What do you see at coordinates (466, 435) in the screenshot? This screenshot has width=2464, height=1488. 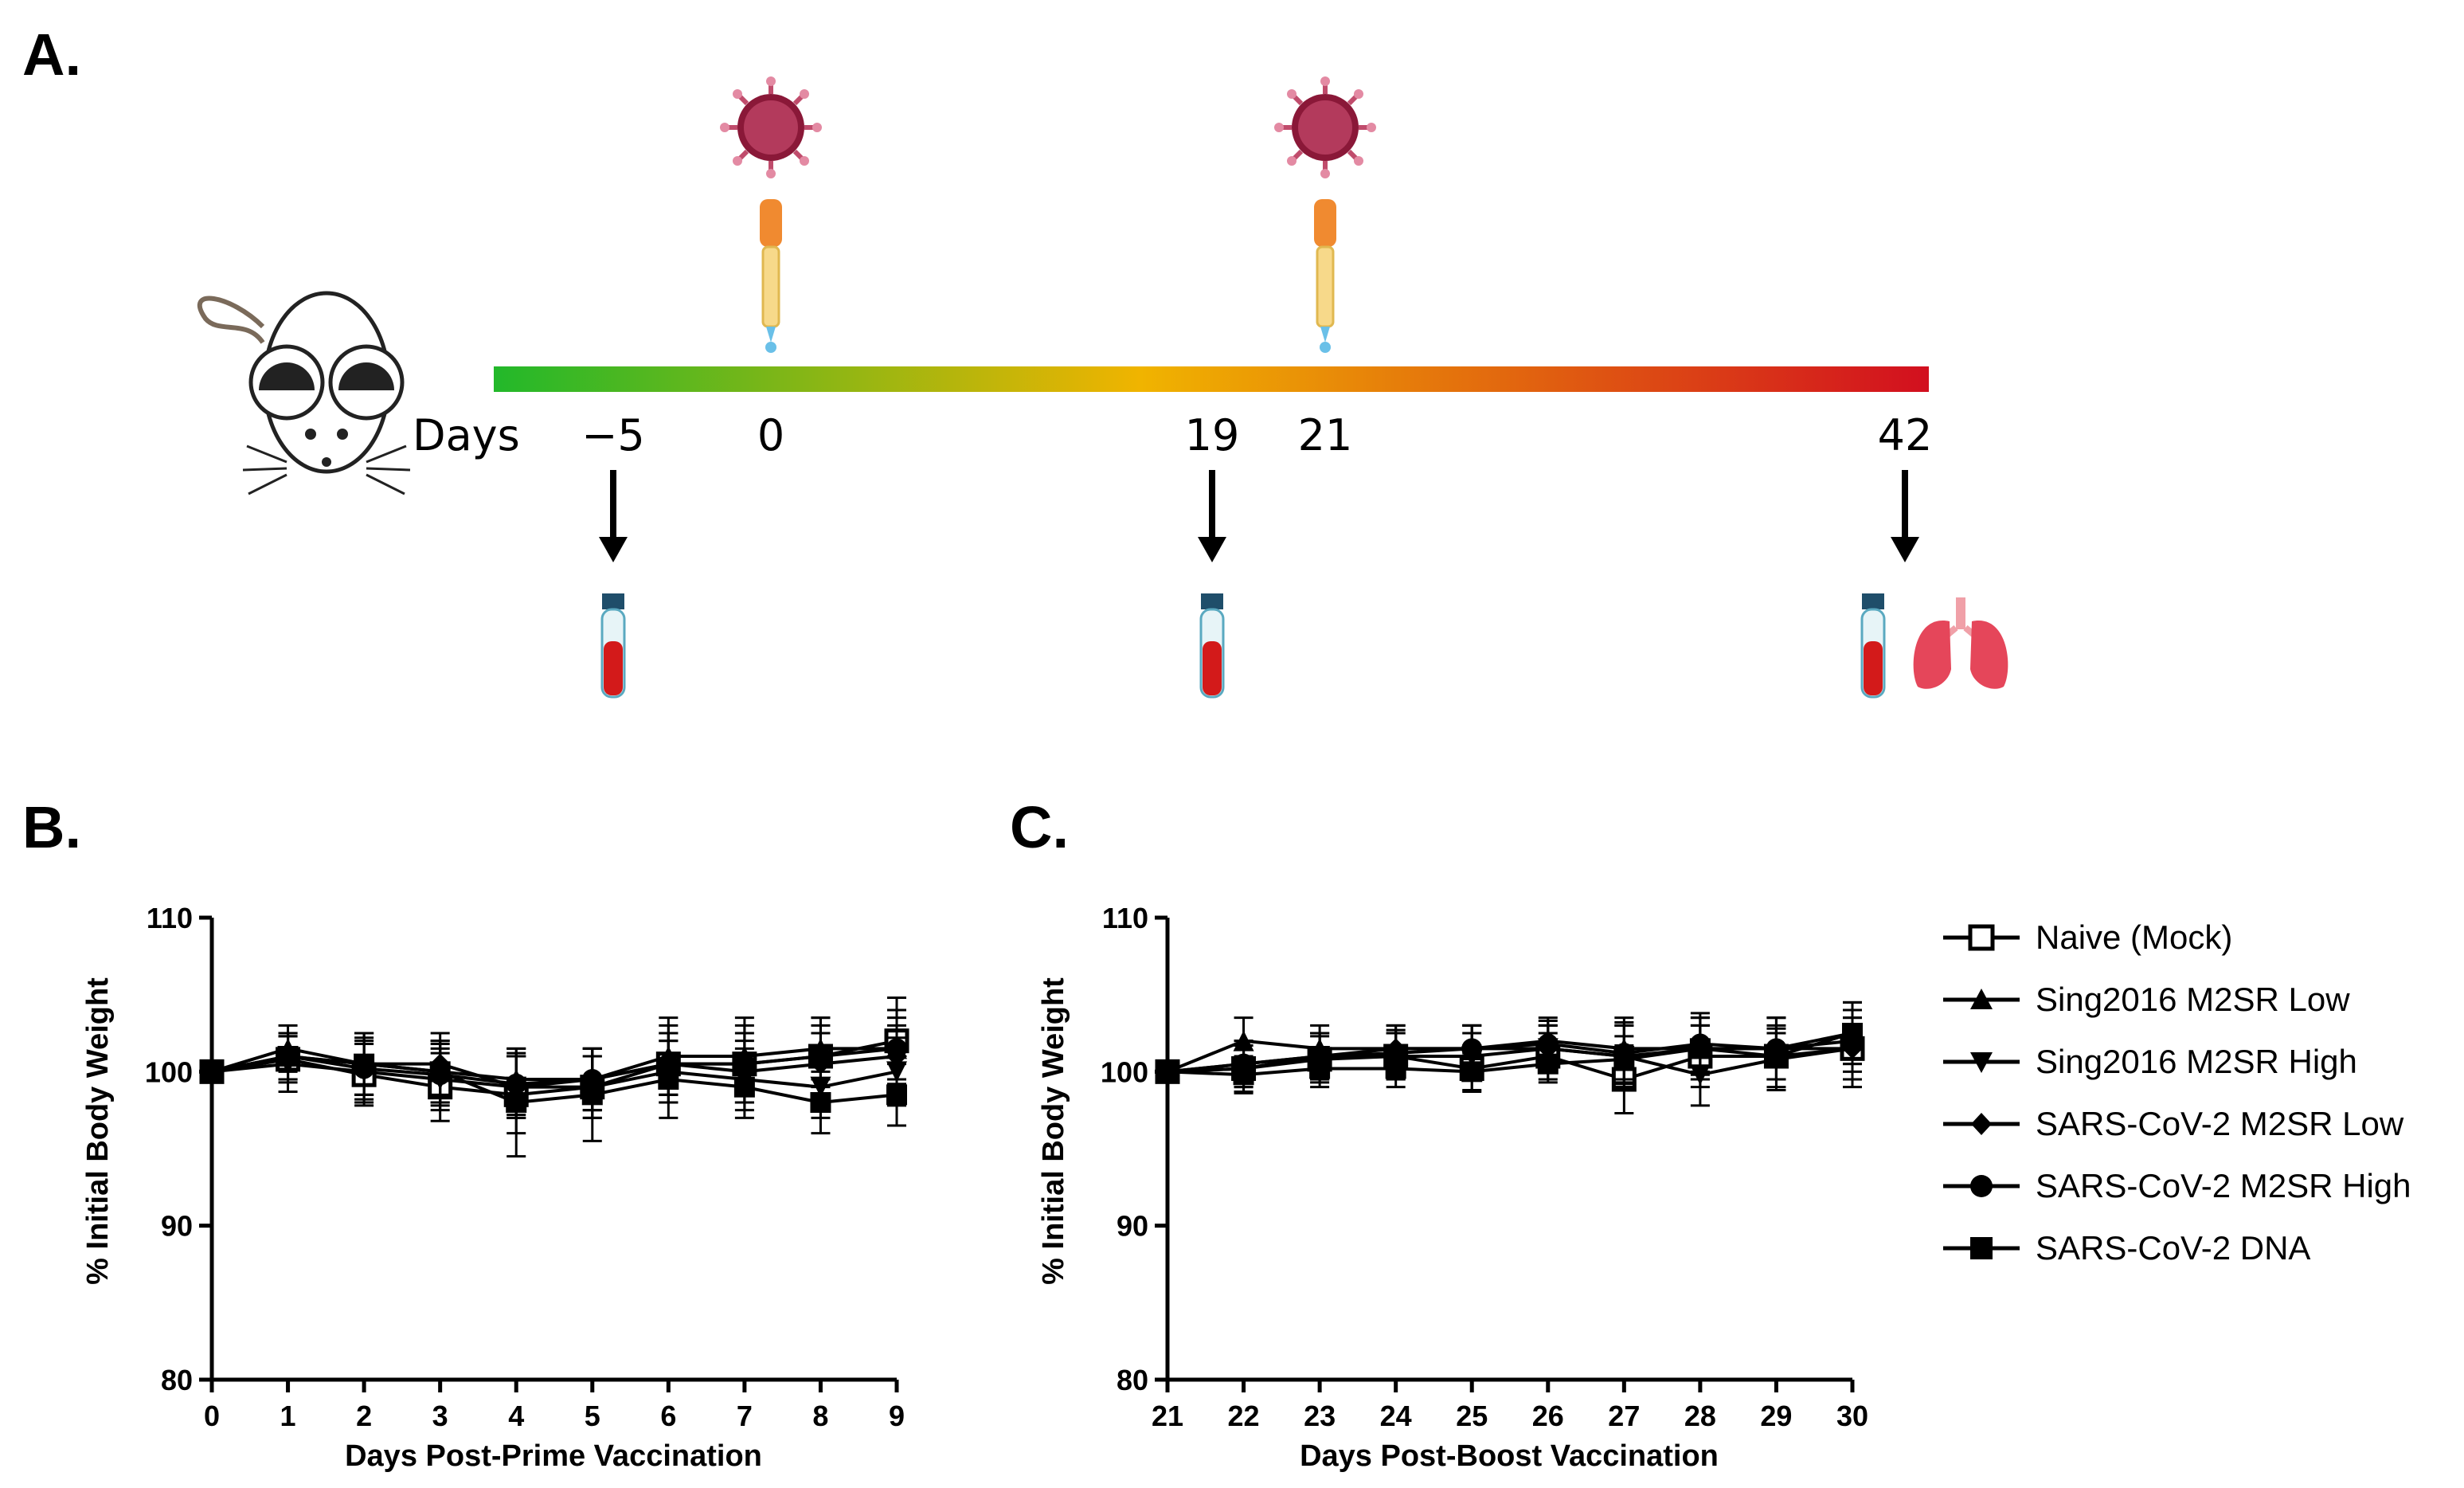 I see `timeline-days-label: Days` at bounding box center [466, 435].